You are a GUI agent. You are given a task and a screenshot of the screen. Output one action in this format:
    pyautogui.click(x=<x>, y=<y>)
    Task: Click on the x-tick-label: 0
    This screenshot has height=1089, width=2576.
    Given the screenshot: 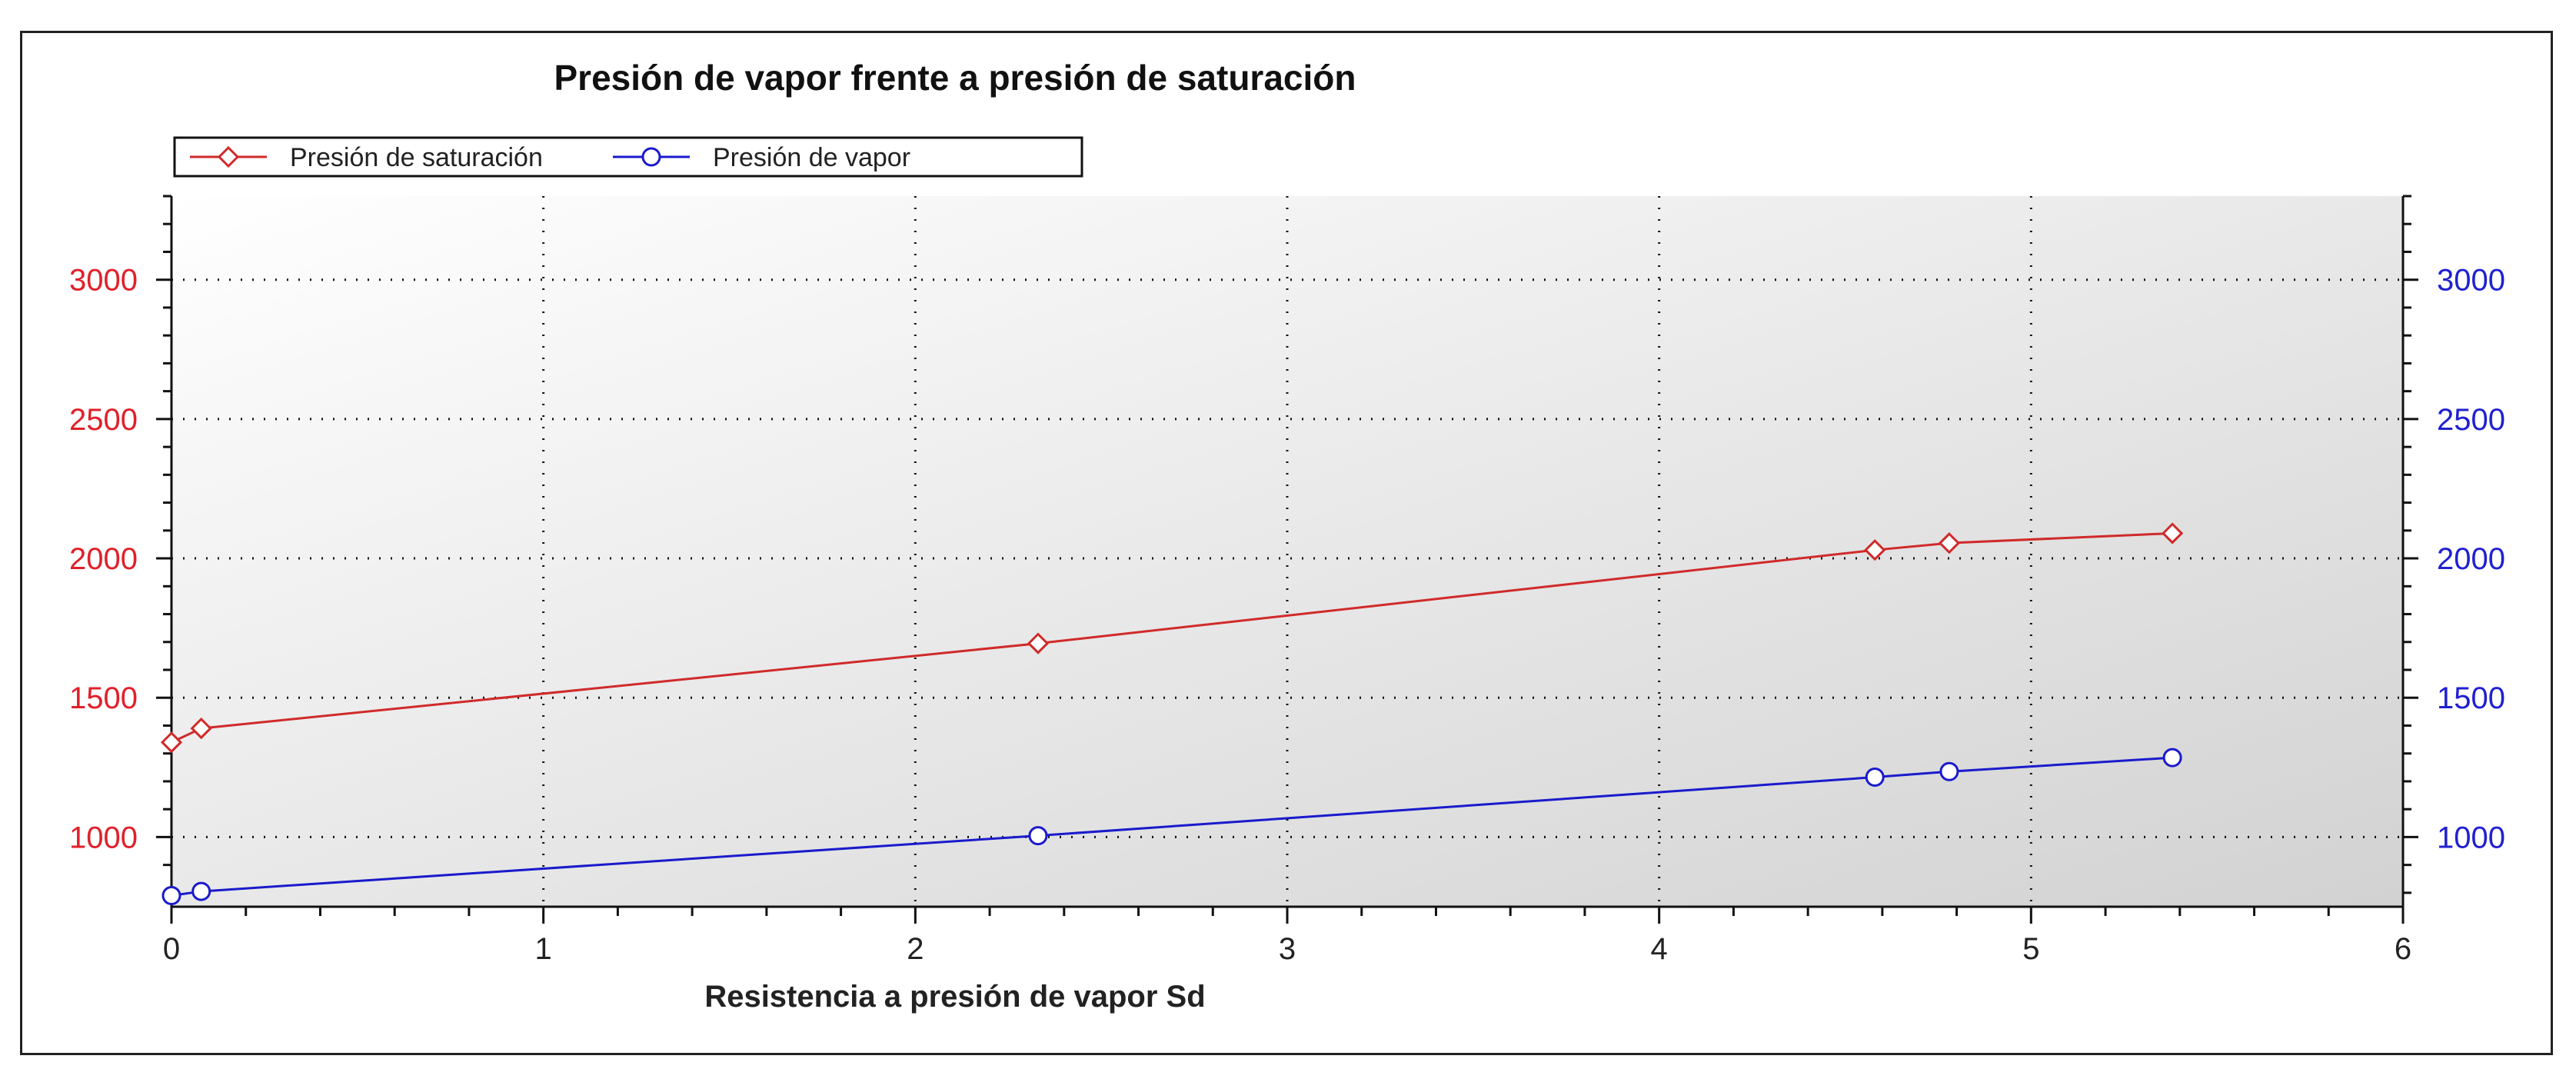 What is the action you would take?
    pyautogui.click(x=171, y=949)
    